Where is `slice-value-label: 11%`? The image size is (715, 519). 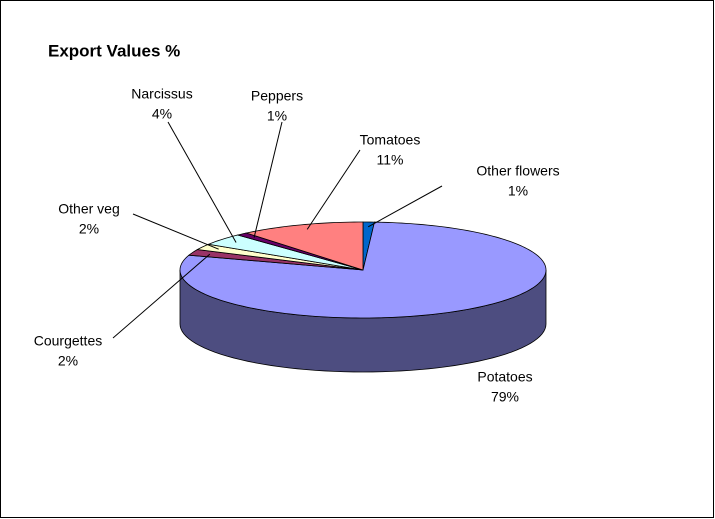 slice-value-label: 11% is located at coordinates (390, 160).